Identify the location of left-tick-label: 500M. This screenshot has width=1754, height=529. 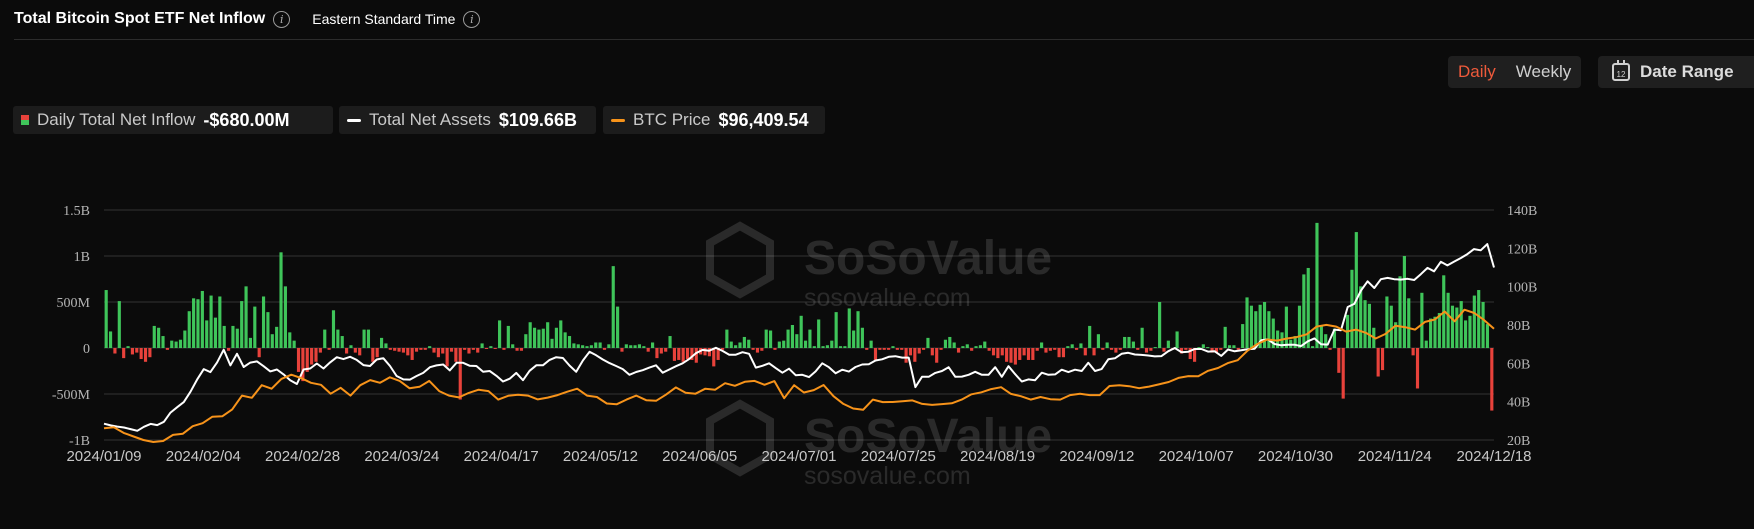
(74, 303).